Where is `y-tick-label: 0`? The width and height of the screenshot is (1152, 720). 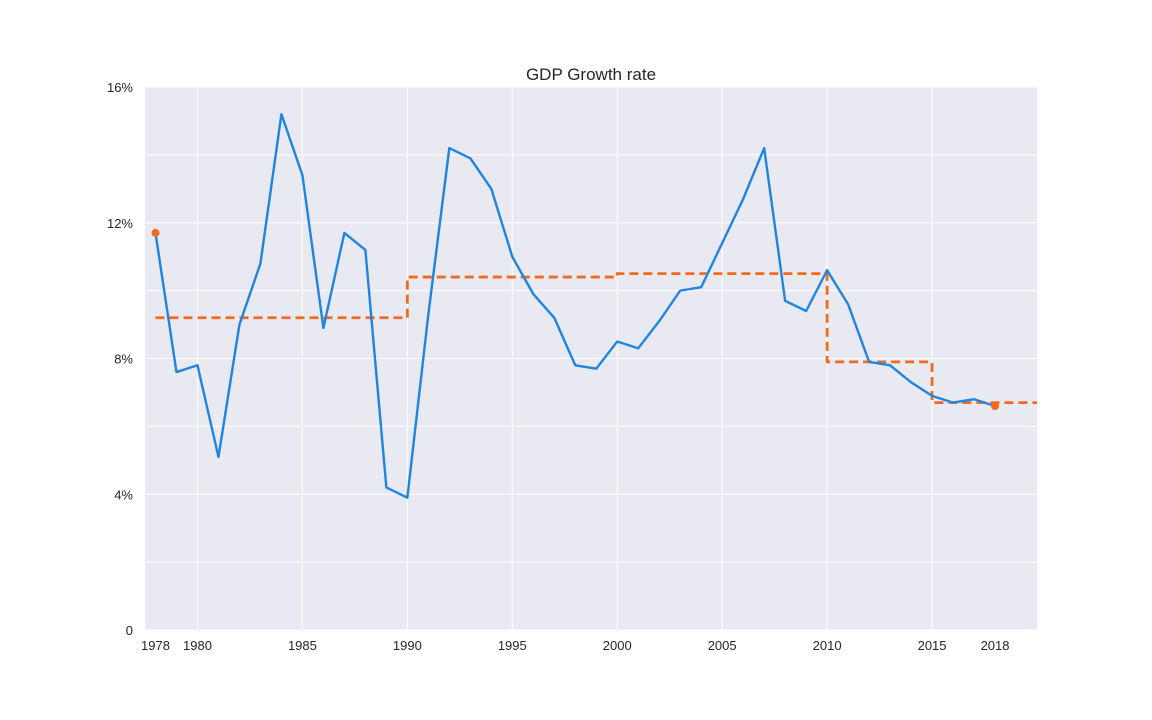 y-tick-label: 0 is located at coordinates (129, 630).